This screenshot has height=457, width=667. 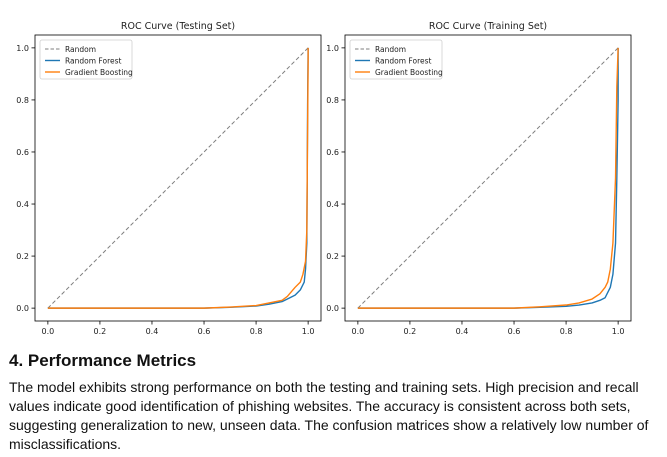 What do you see at coordinates (488, 26) in the screenshot?
I see `chart-title: ROC Curve (Training Set)` at bounding box center [488, 26].